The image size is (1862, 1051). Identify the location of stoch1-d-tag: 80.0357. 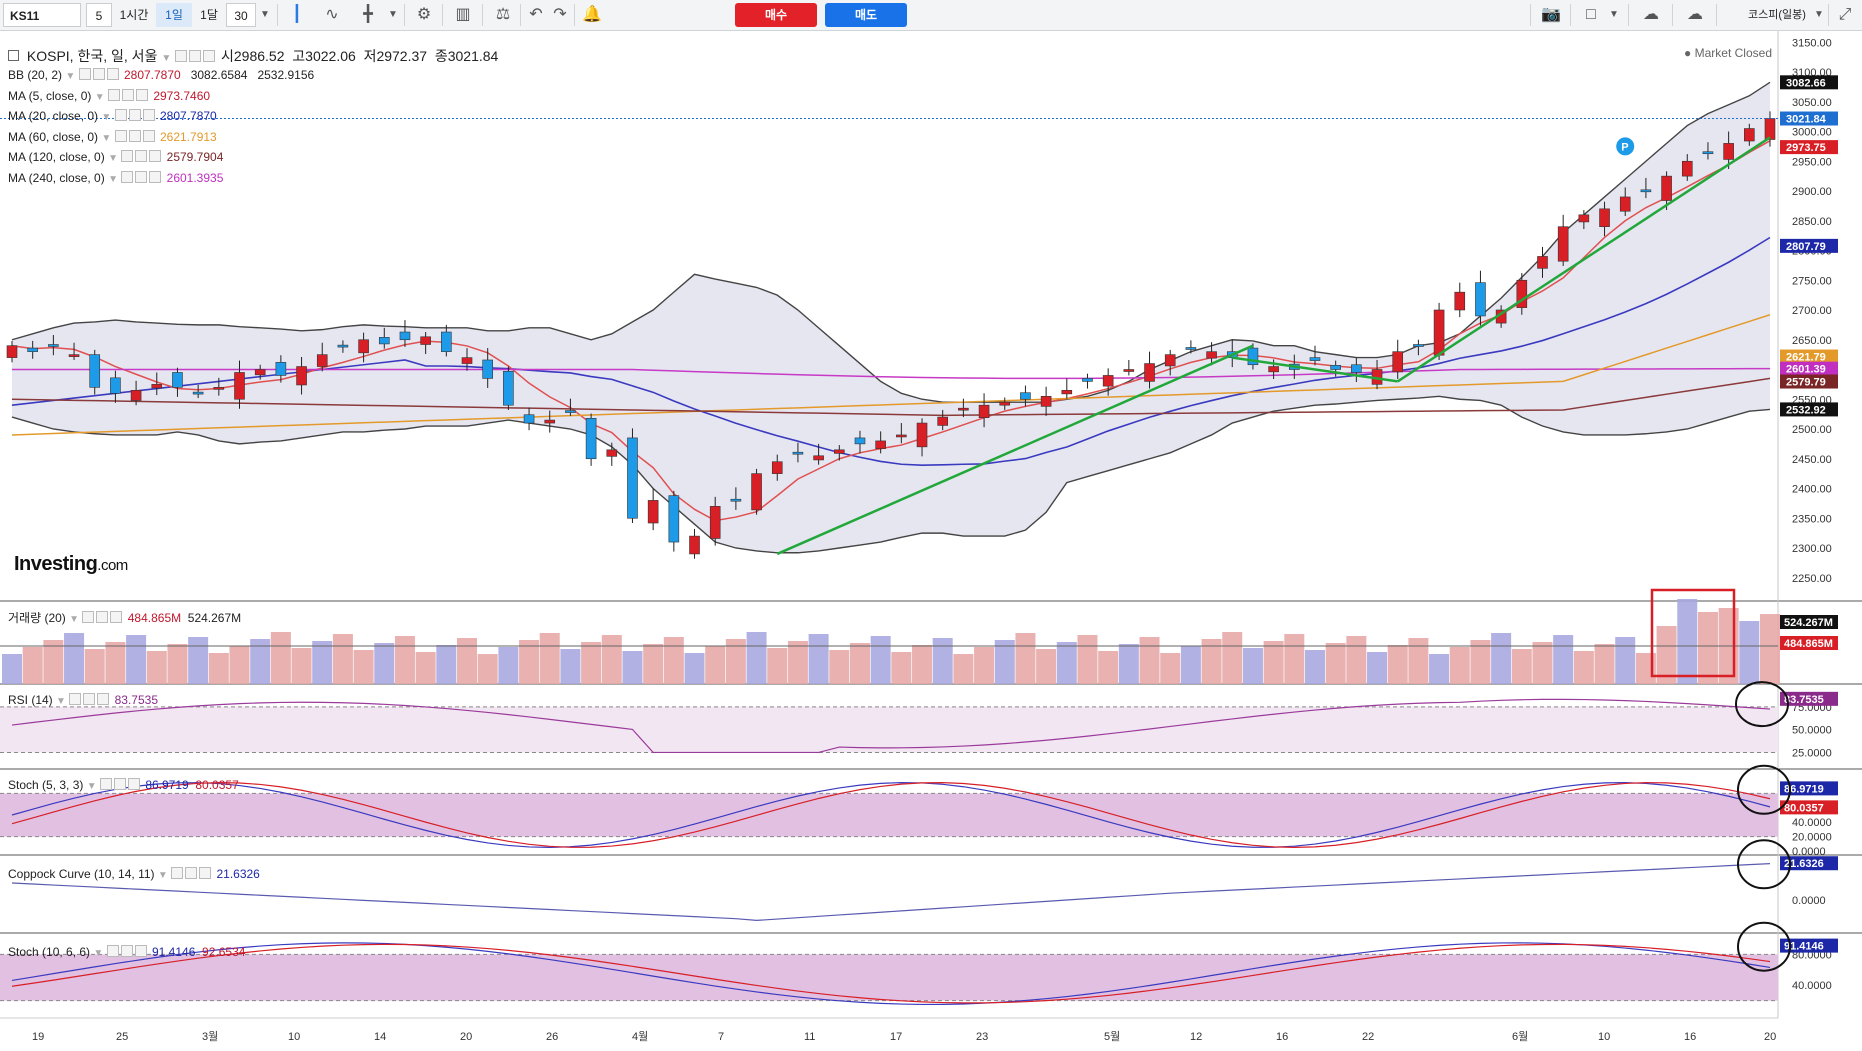
(1804, 808).